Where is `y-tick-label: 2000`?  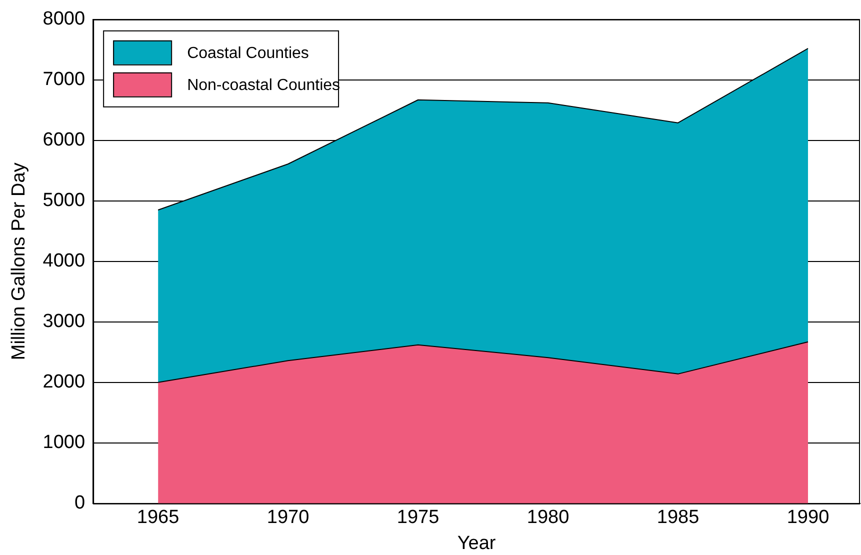
y-tick-label: 2000 is located at coordinates (64, 382).